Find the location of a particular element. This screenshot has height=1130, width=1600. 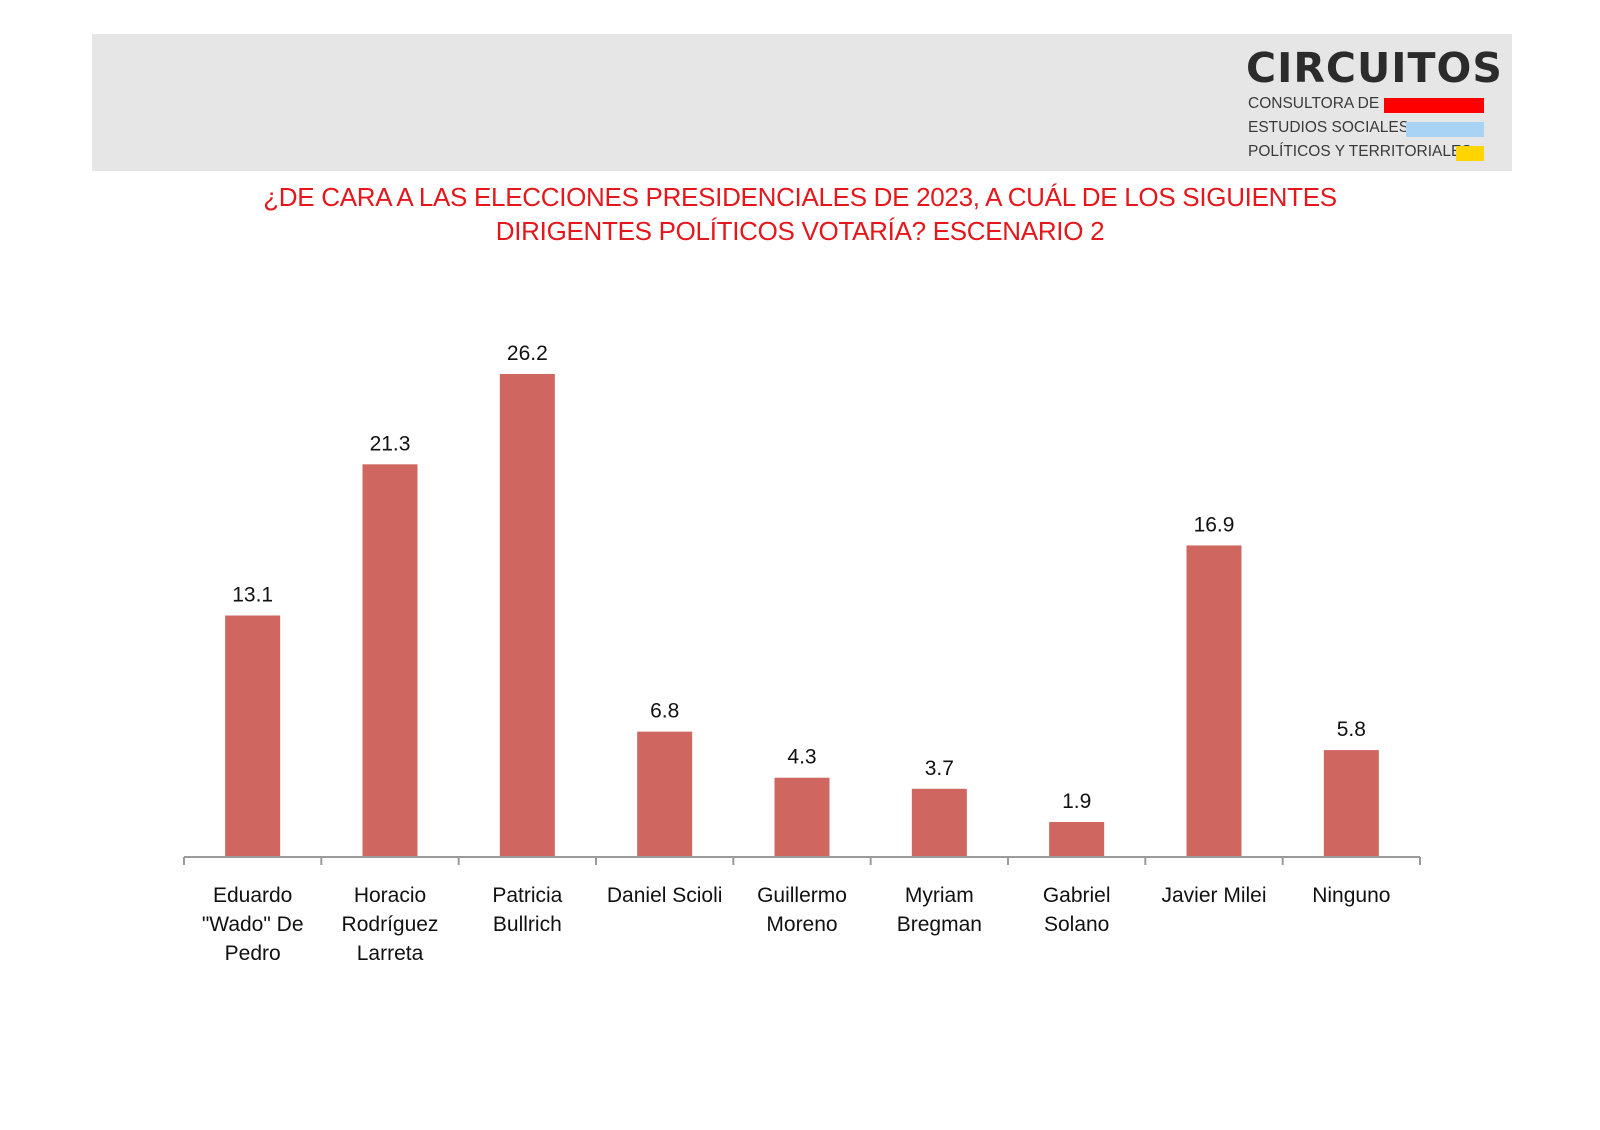

category-label: Patricia is located at coordinates (527, 895).